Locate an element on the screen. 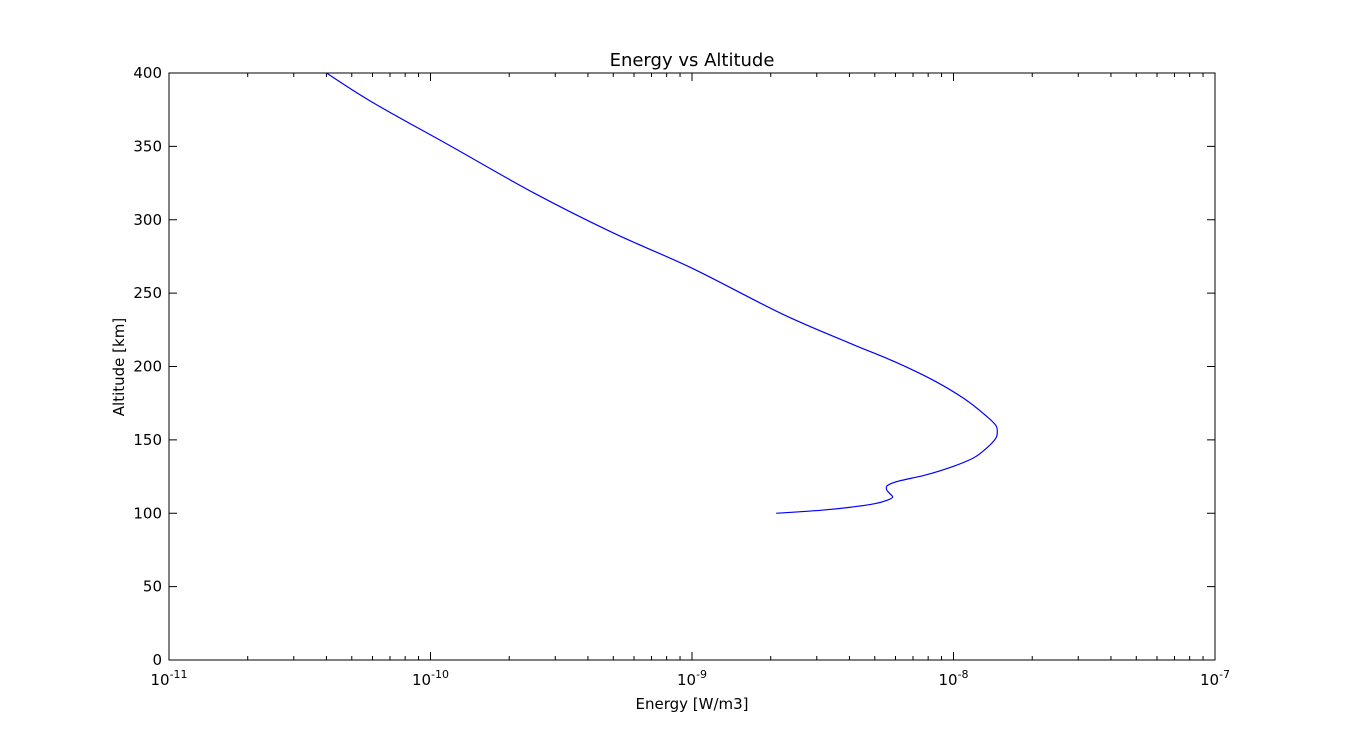  y-tick-label: 150 is located at coordinates (147, 440).